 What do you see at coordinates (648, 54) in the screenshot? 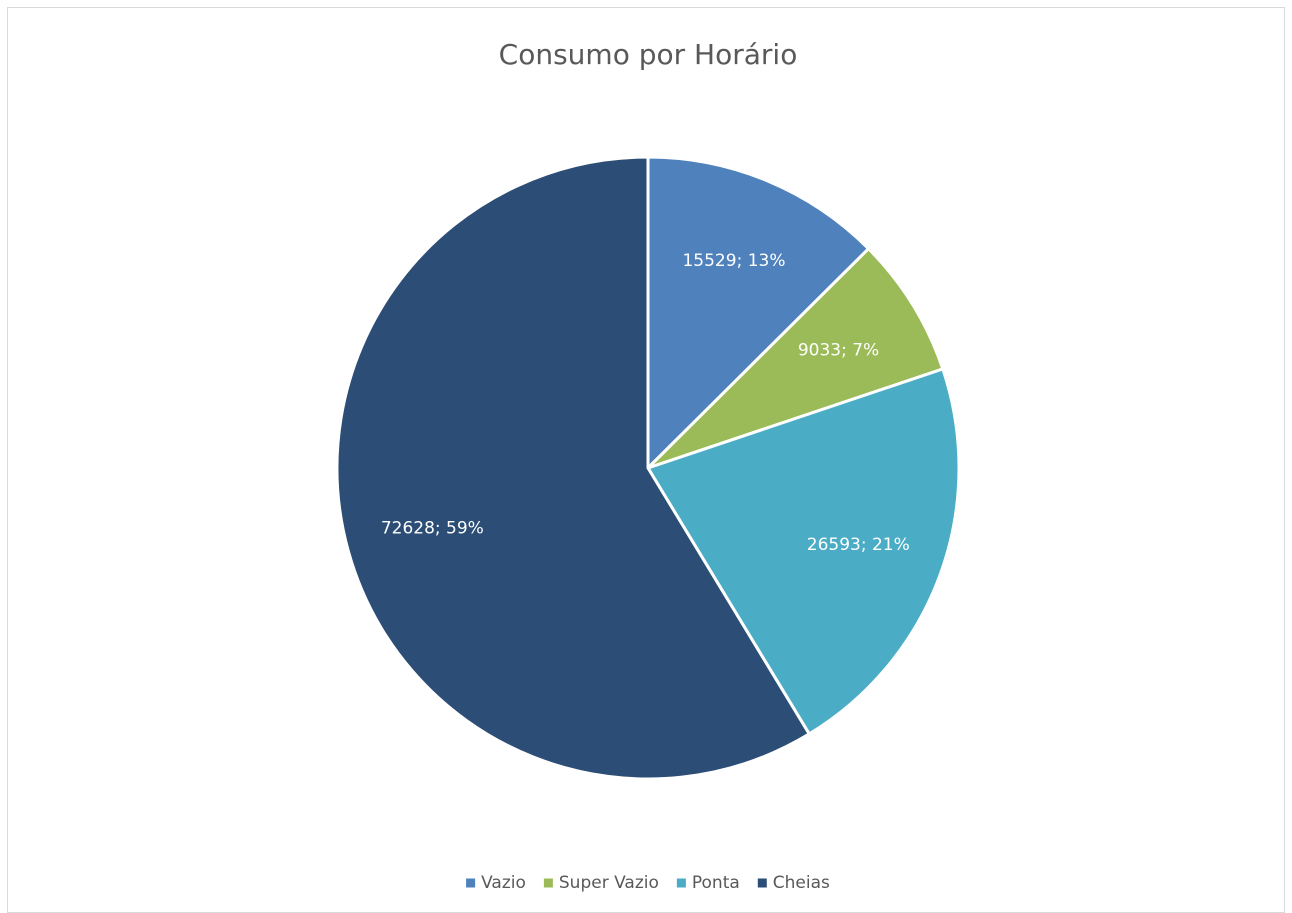
I see `chart-title: Consumo por Horário` at bounding box center [648, 54].